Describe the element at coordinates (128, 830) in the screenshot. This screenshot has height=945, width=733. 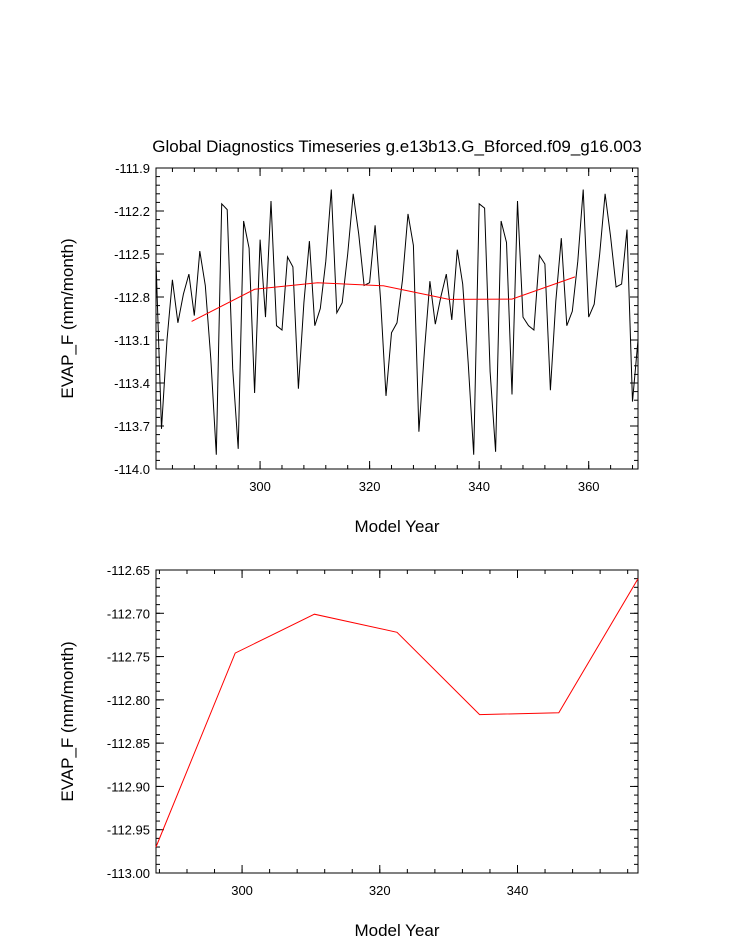
I see `y-tick-label: -112.95` at that location.